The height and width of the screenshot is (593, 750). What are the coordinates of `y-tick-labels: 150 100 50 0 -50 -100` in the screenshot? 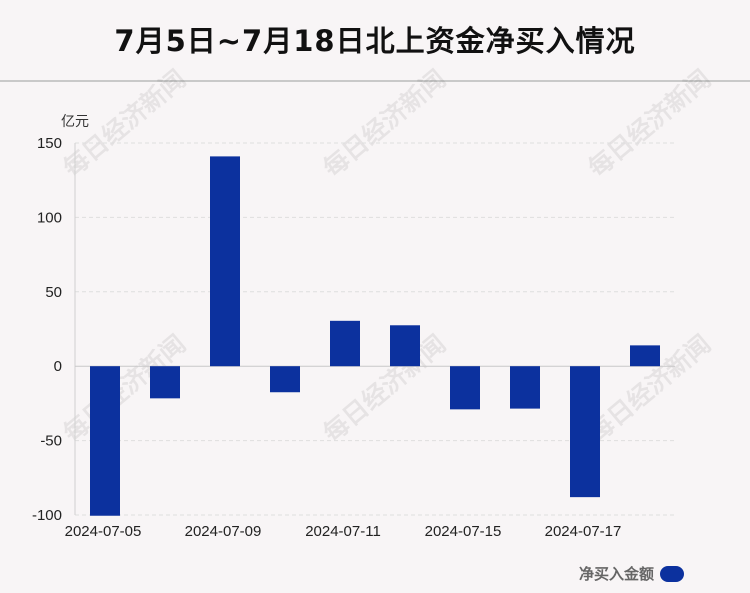 It's located at (47, 329).